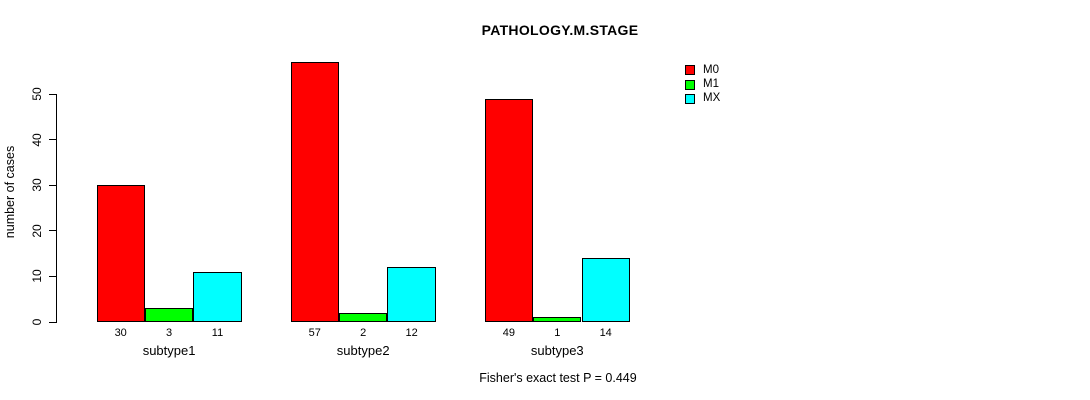 The image size is (1090, 400). What do you see at coordinates (37, 322) in the screenshot?
I see `y-axis-tick-label: 0` at bounding box center [37, 322].